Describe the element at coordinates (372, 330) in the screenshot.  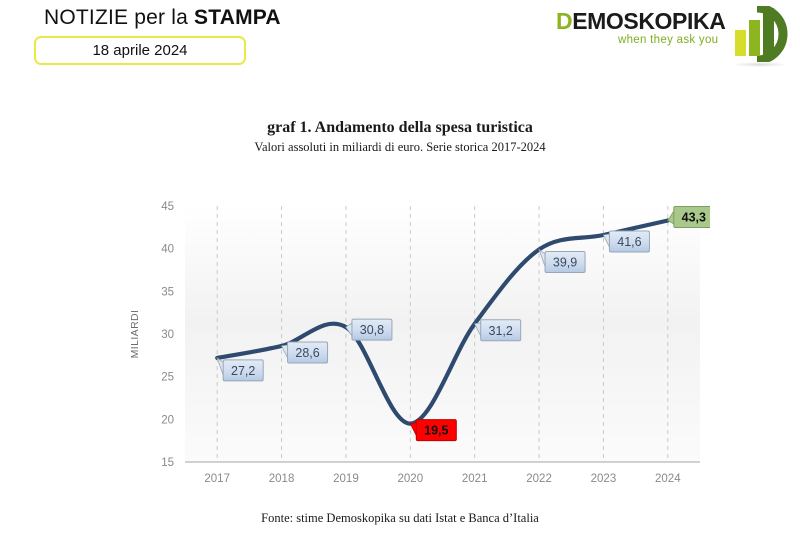
I see `svg-text: 30,8` at that location.